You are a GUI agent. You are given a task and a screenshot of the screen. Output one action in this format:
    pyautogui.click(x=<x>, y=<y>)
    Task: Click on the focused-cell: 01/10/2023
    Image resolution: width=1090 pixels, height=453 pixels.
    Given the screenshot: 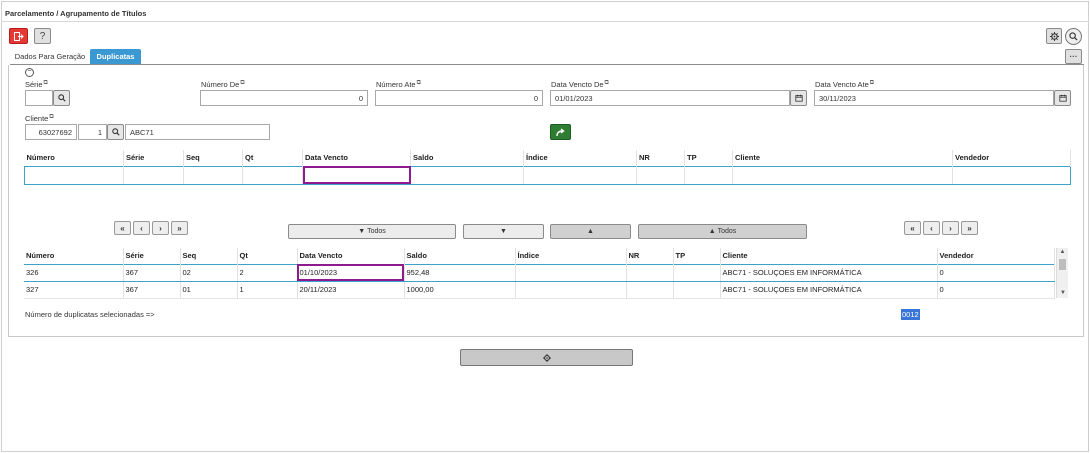 What is the action you would take?
    pyautogui.click(x=351, y=272)
    